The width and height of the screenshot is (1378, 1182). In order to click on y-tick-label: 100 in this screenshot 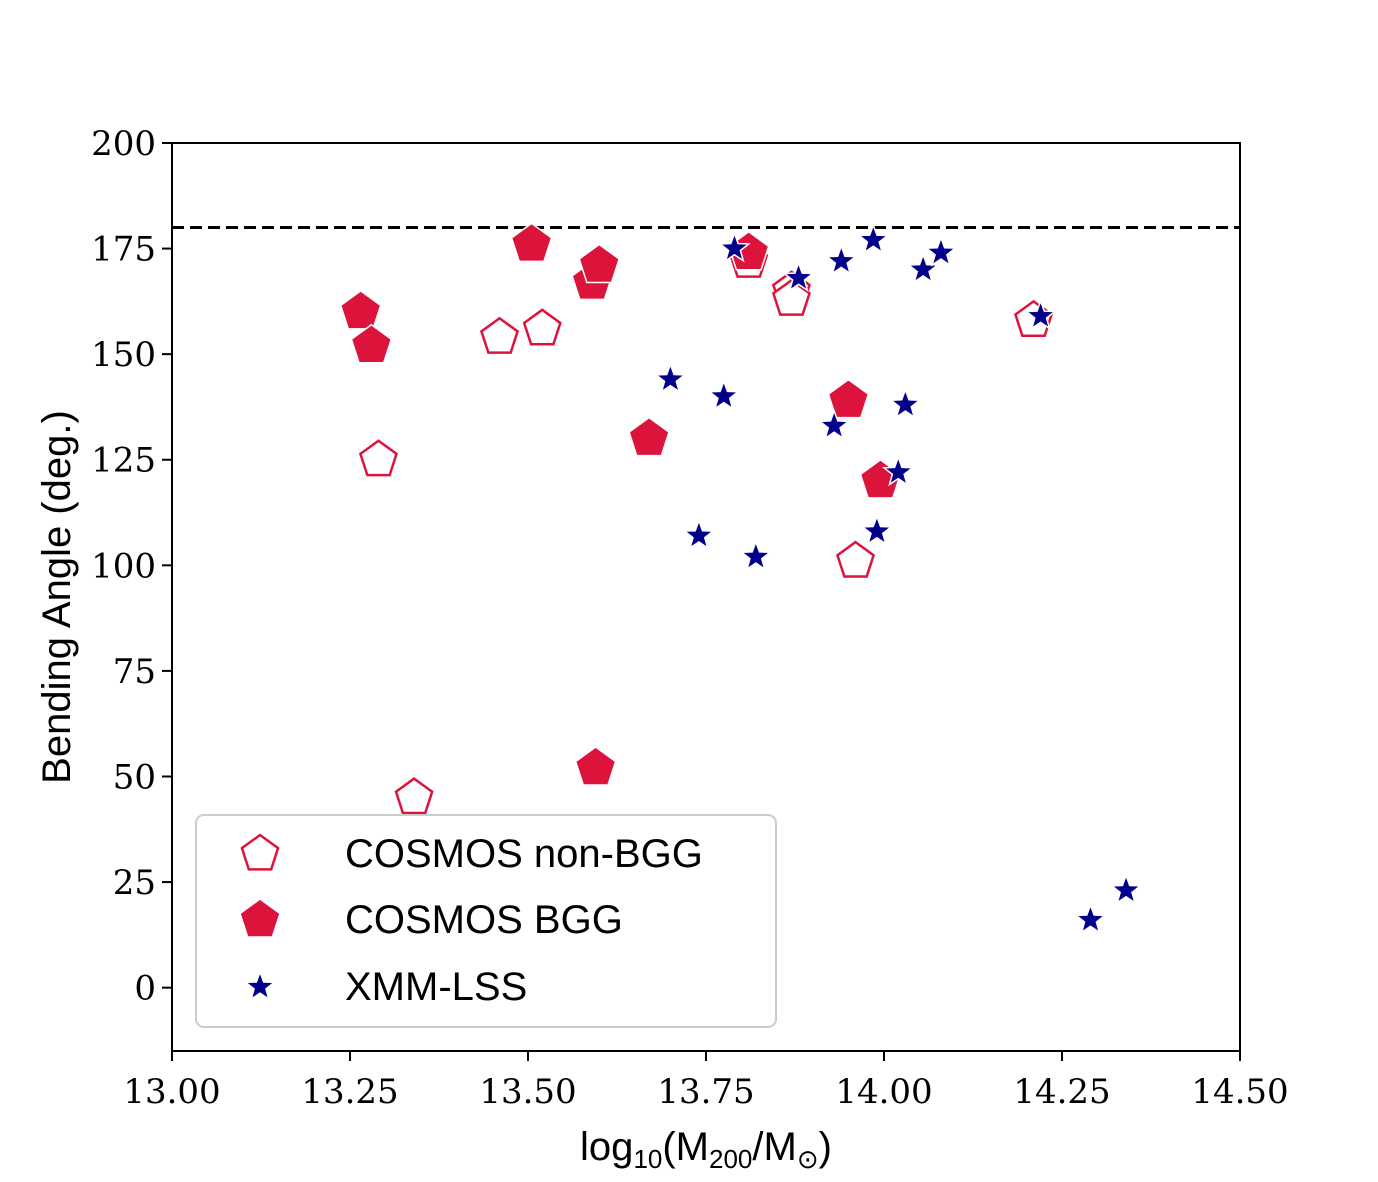, I will do `click(123, 566)`.